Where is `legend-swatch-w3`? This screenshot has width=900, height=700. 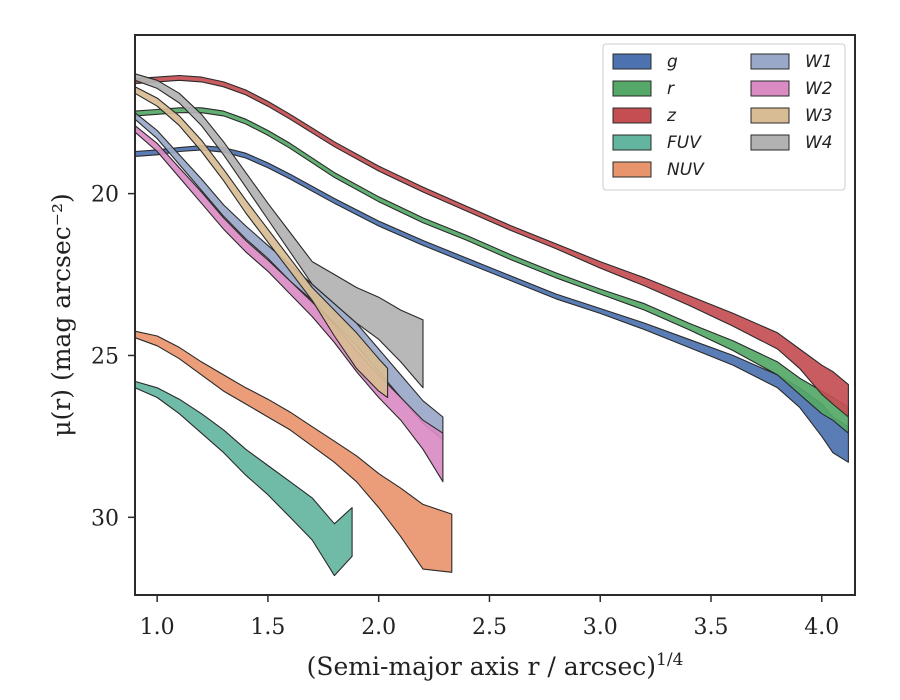
legend-swatch-w3 is located at coordinates (770, 115).